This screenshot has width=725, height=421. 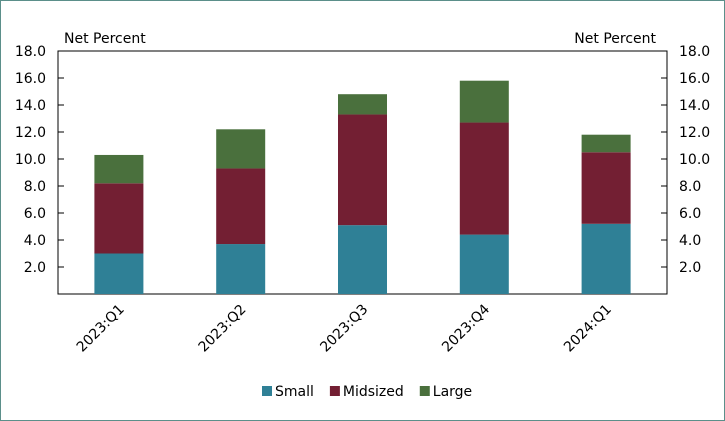 What do you see at coordinates (606, 188) in the screenshot?
I see `bar-midsized-2024-q1` at bounding box center [606, 188].